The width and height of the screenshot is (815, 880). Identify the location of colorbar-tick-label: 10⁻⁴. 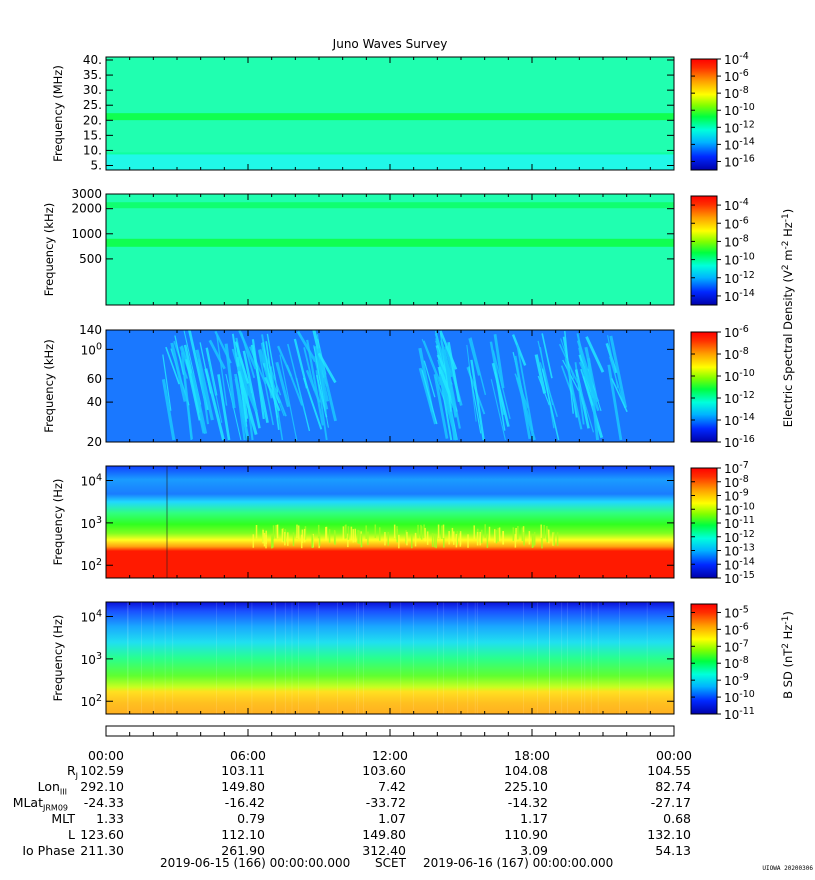
(736, 59).